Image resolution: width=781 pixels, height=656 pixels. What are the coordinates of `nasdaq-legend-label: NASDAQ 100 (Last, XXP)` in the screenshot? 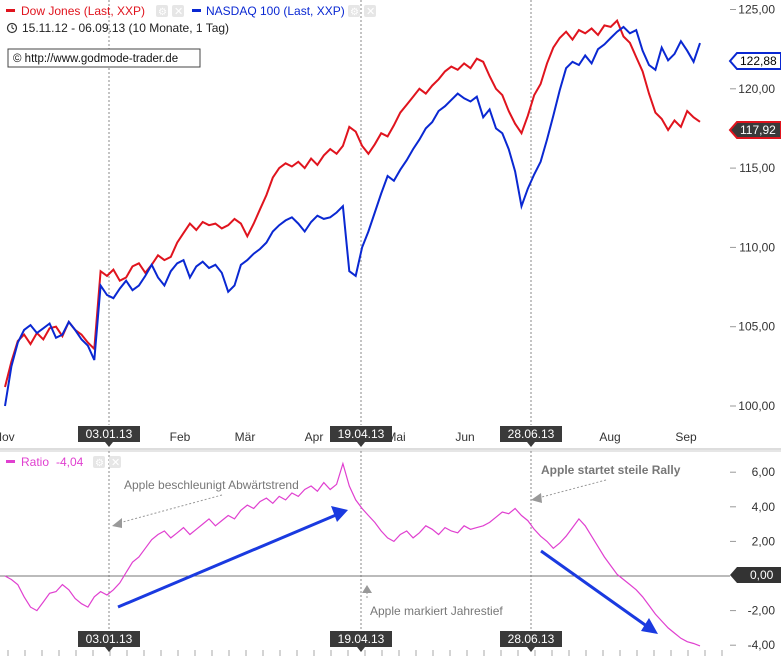 It's located at (275, 11).